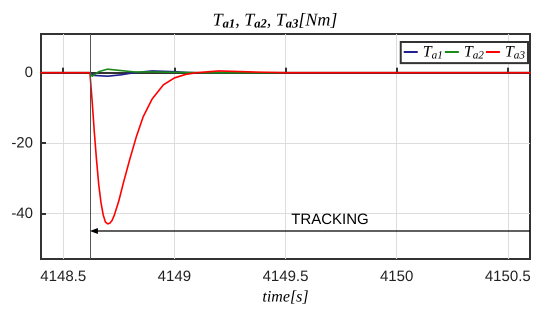  I want to click on annotation: TRACKING, so click(330, 219).